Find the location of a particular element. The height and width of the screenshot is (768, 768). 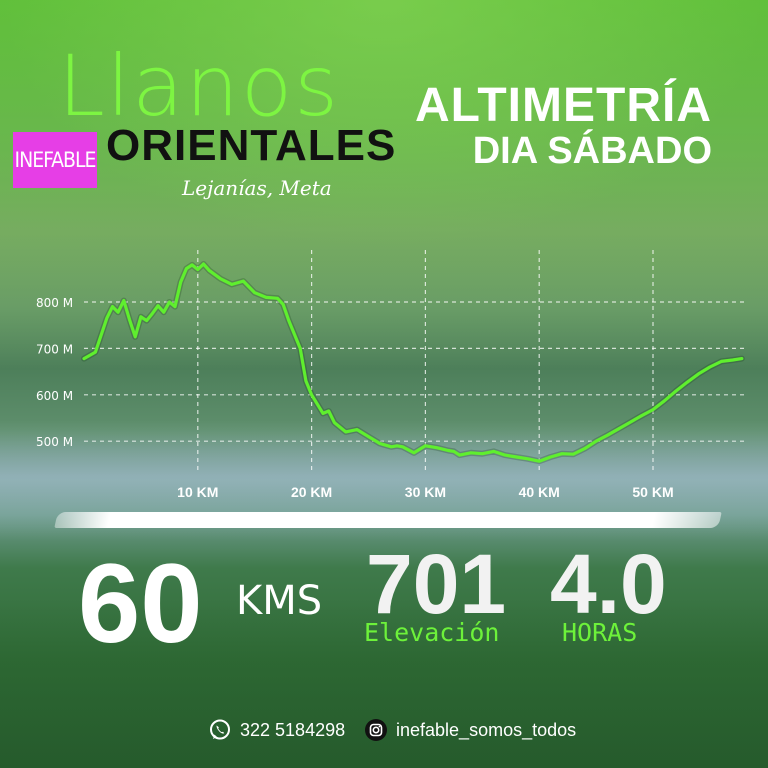

x-tick-label: 20 KM is located at coordinates (311, 492).